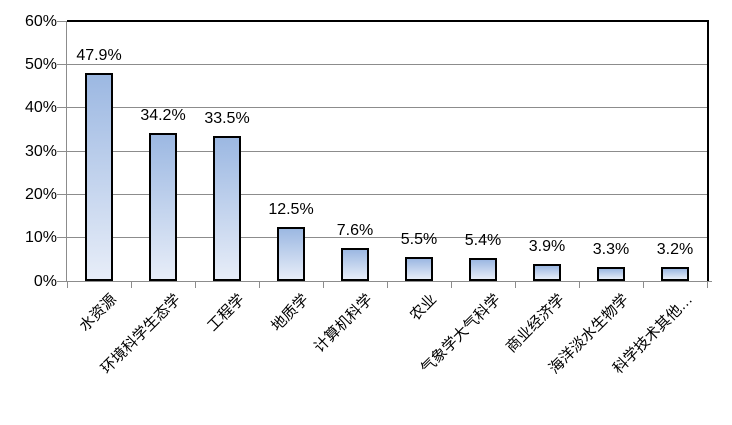 The width and height of the screenshot is (732, 425). Describe the element at coordinates (99, 56) in the screenshot. I see `bar-value-label-1: 47.9%` at that location.